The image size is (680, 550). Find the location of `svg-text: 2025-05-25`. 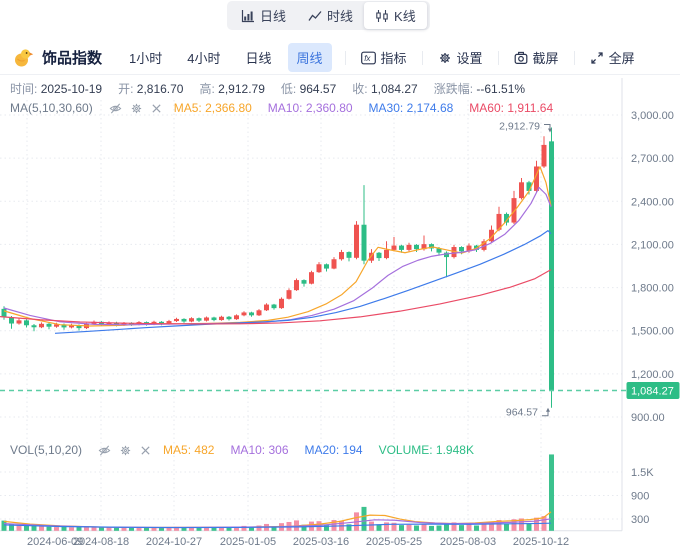

svg-text: 2025-05-25 is located at coordinates (394, 542).